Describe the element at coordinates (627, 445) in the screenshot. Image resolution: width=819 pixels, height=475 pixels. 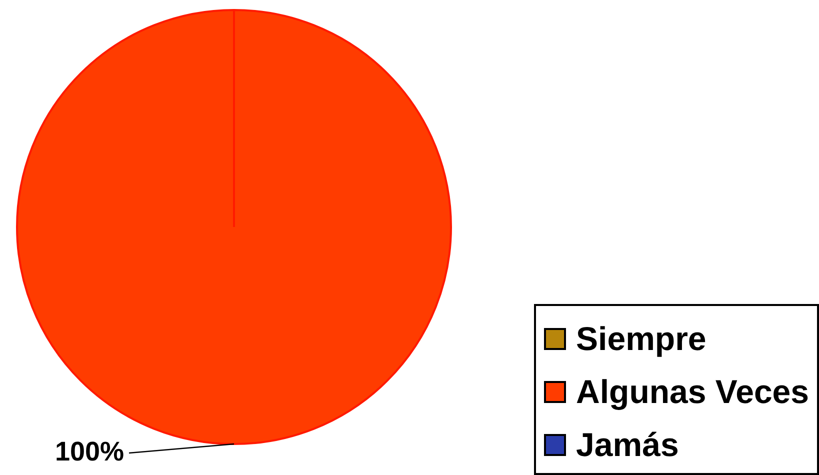
I see `legend-label: Jamás` at that location.